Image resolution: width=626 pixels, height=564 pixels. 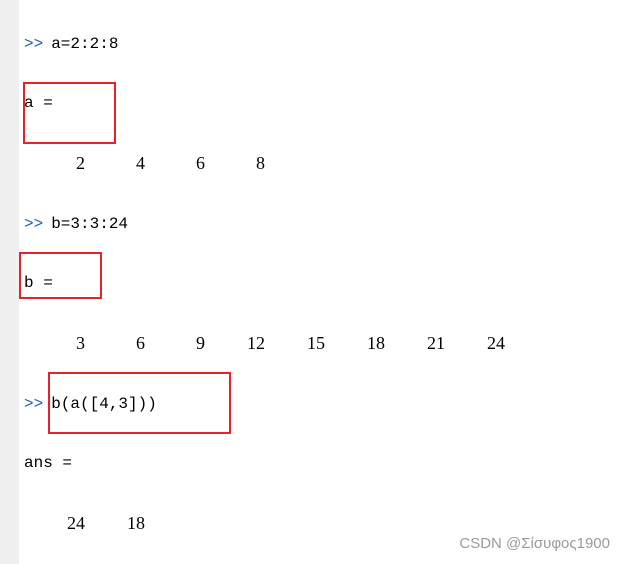 I want to click on highlight-box-command, so click(x=139, y=403).